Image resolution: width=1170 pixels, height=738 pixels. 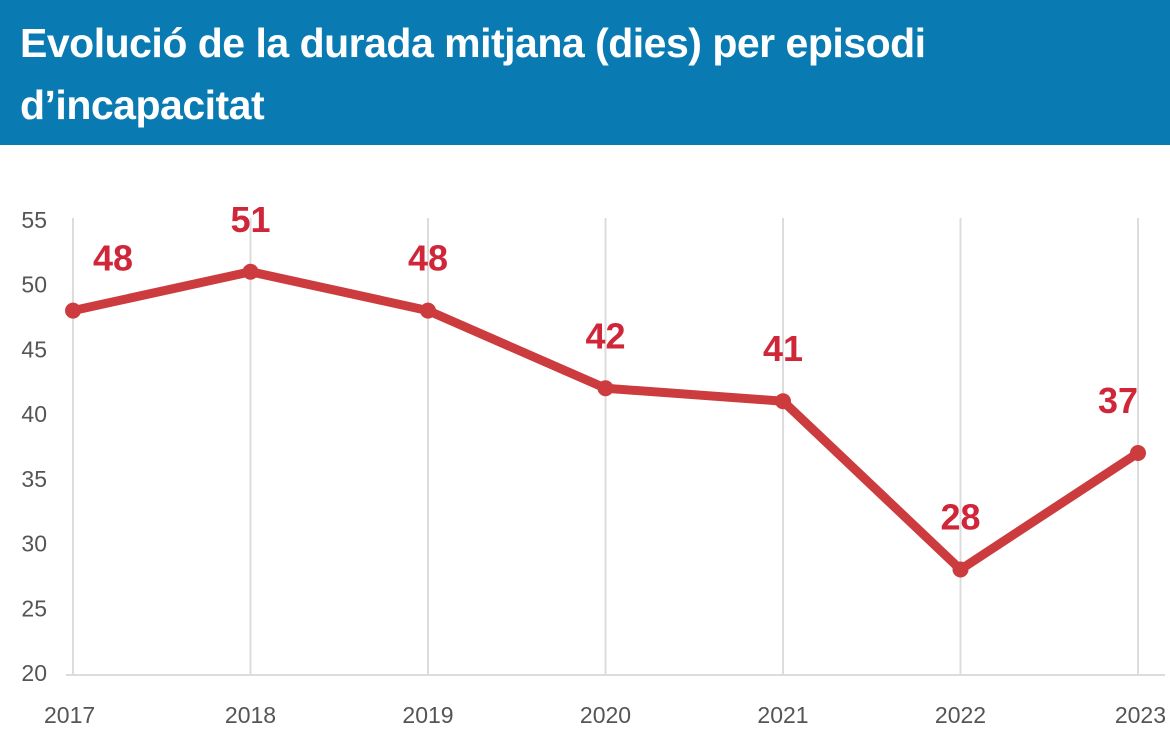 What do you see at coordinates (428, 310) in the screenshot?
I see `data-point-2019` at bounding box center [428, 310].